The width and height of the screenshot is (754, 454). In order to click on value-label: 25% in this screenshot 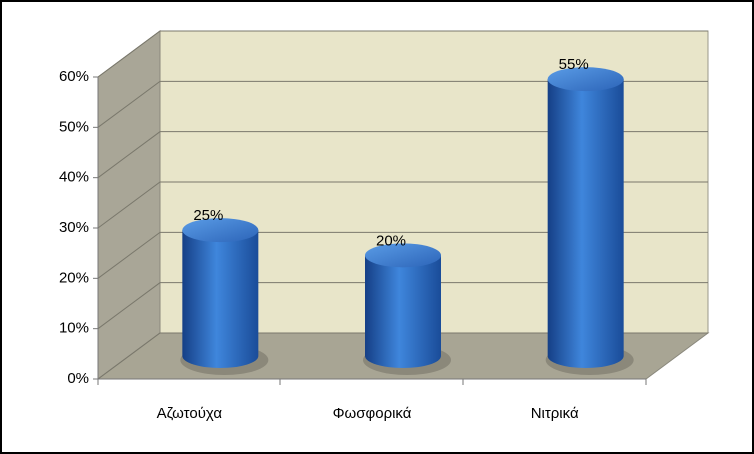, I will do `click(208, 215)`.